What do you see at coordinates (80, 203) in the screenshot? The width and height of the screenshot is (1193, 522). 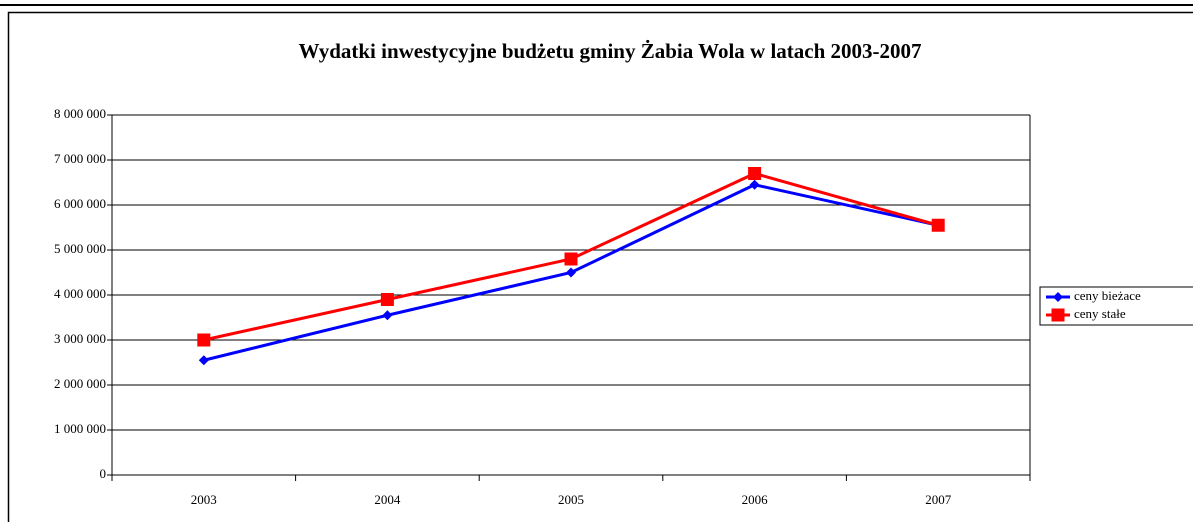 I see `y-tick-label: 6 000 000` at bounding box center [80, 203].